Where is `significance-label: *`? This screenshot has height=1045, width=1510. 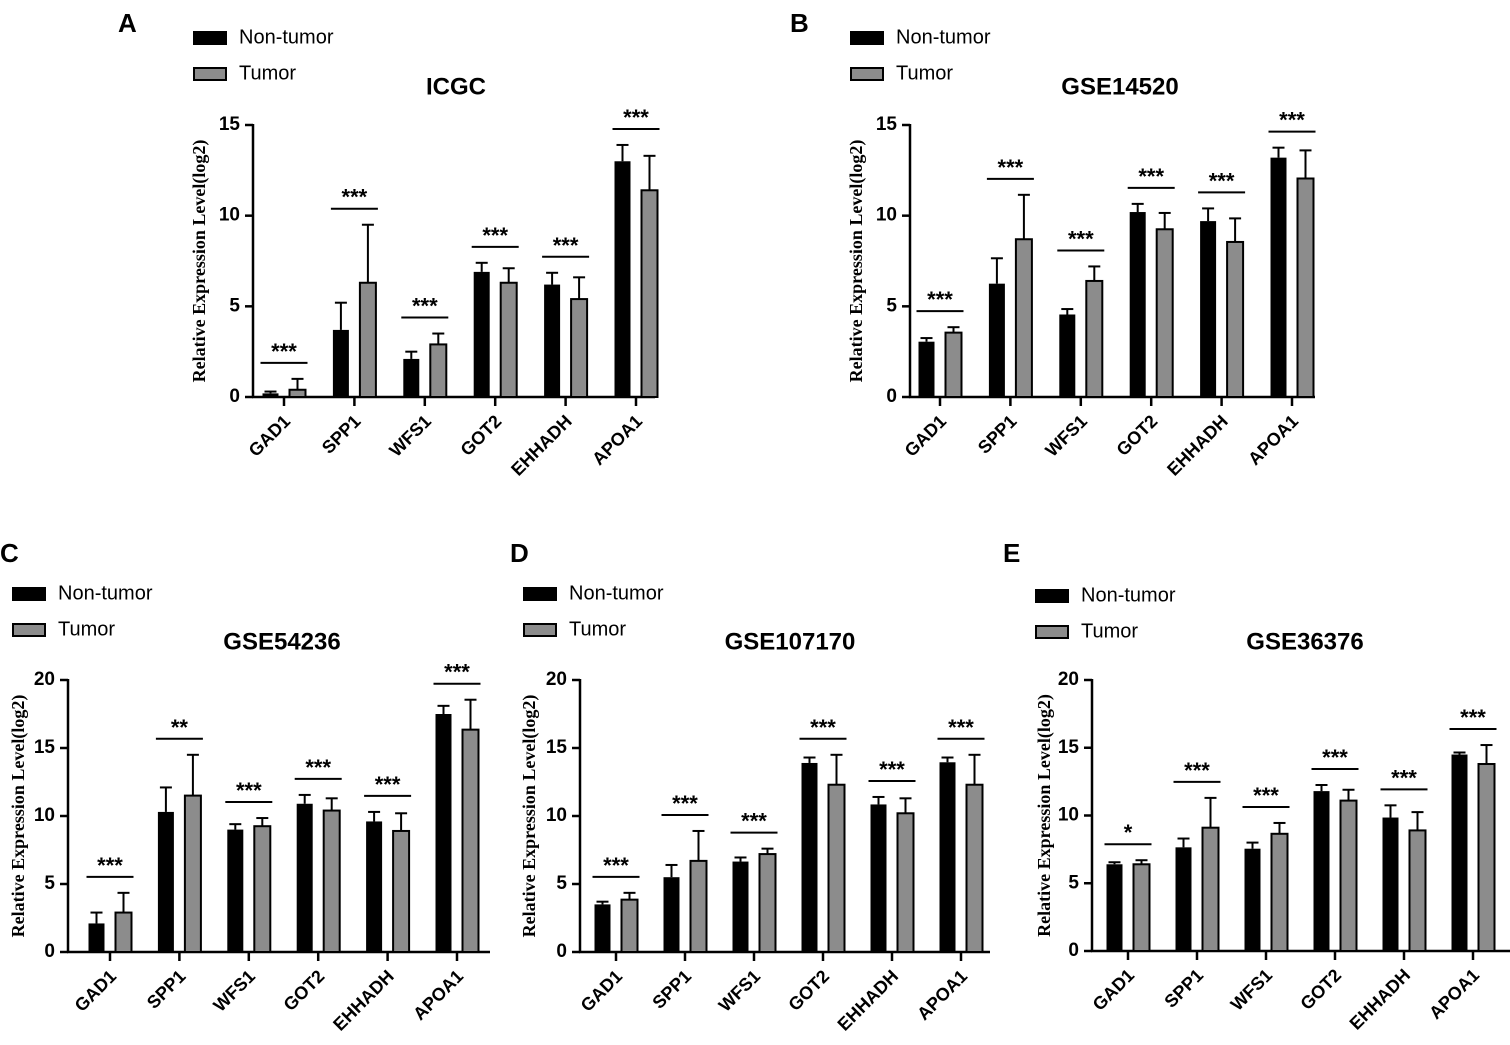 significance-label: * is located at coordinates (1128, 832).